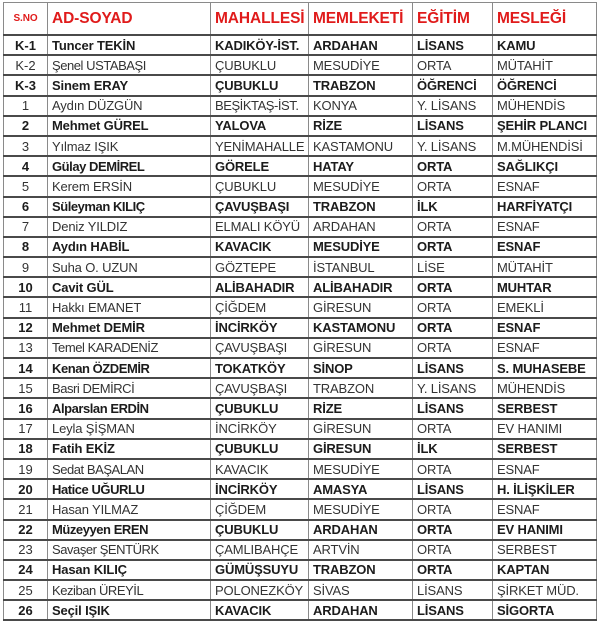  What do you see at coordinates (544, 348) in the screenshot?
I see `cell-mes: ESNAF` at bounding box center [544, 348].